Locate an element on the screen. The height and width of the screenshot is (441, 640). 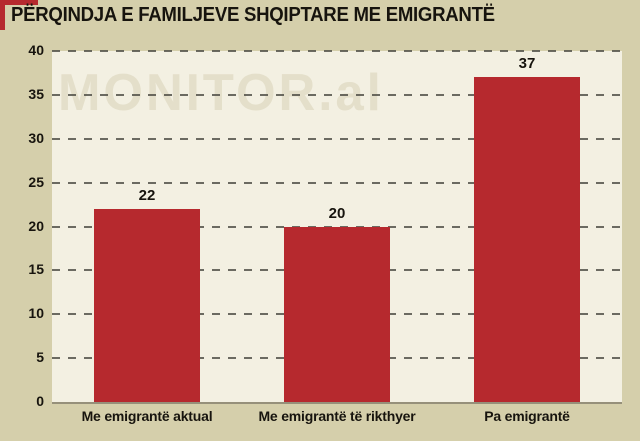
y-axis-tick-label-40: 40 is located at coordinates (36, 50).